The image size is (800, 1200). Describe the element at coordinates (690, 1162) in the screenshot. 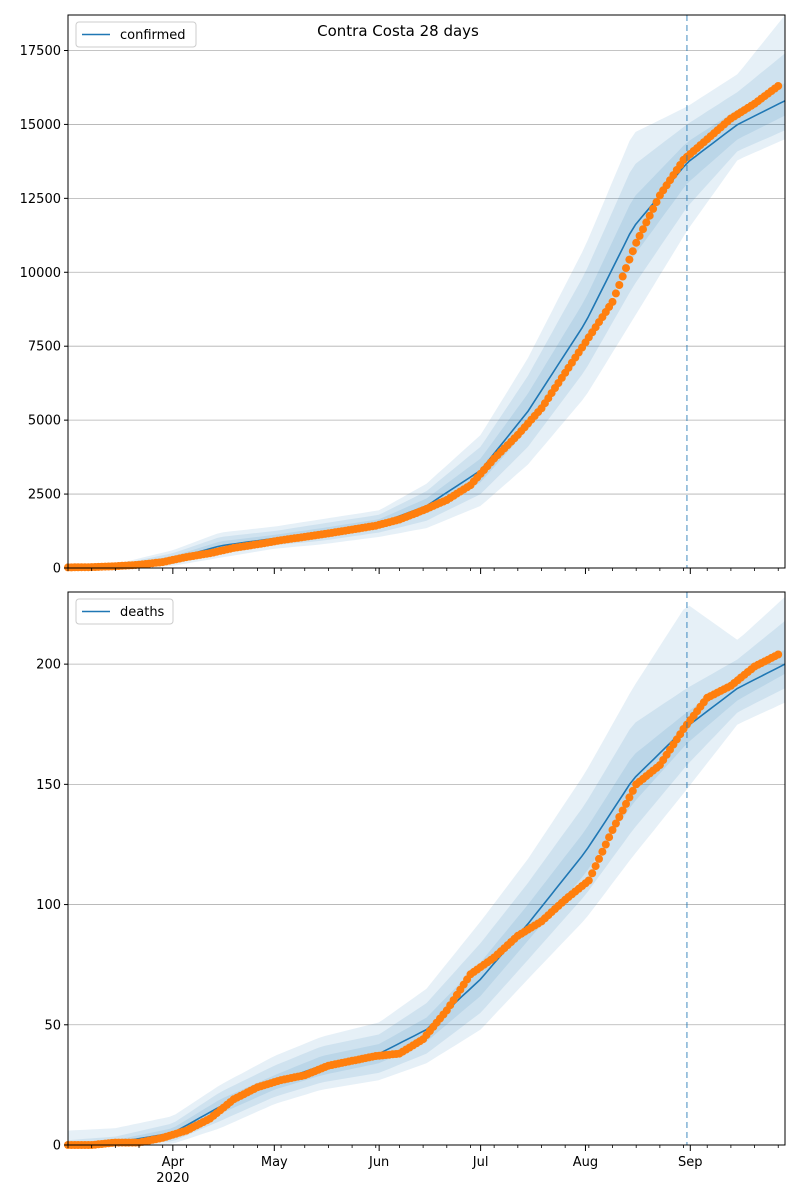

I see `x-tick-label: Sep` at that location.